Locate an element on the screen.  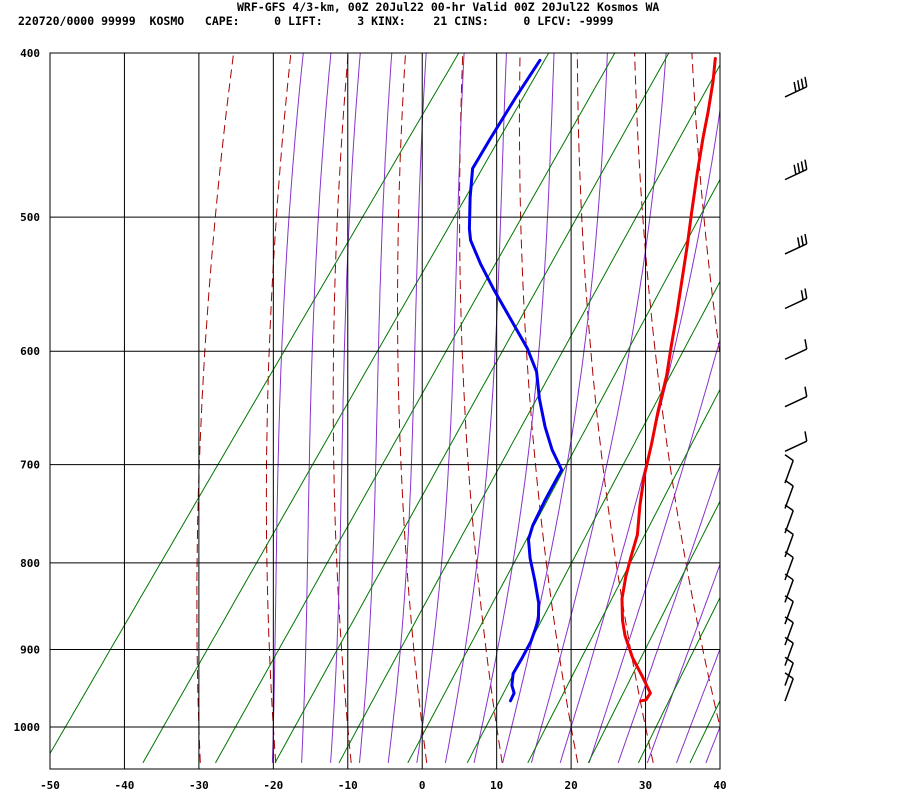
x-tick-label: -20 is located at coordinates (273, 785).